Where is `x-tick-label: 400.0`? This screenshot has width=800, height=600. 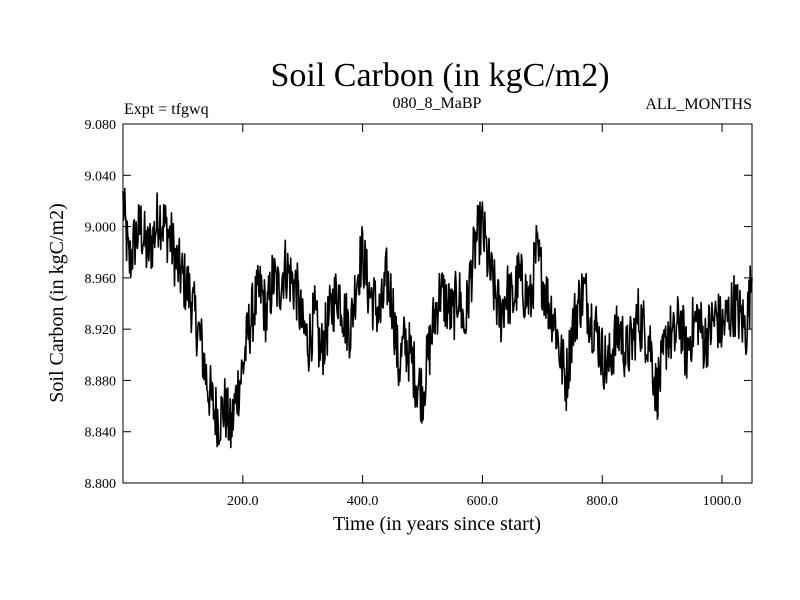 x-tick-label: 400.0 is located at coordinates (363, 501).